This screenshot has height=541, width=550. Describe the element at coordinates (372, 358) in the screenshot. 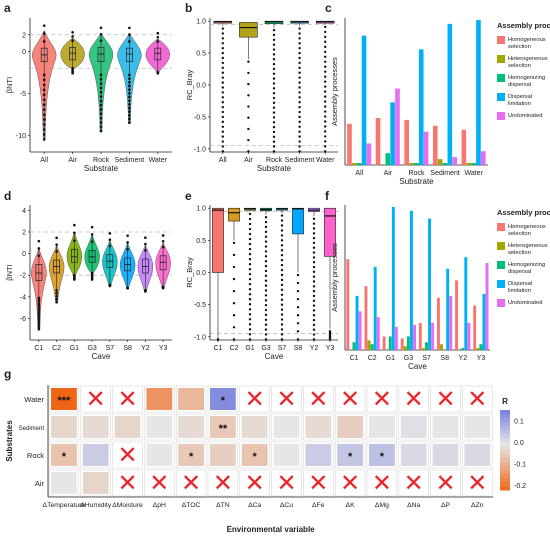

I see `x-tick-label: C2` at that location.